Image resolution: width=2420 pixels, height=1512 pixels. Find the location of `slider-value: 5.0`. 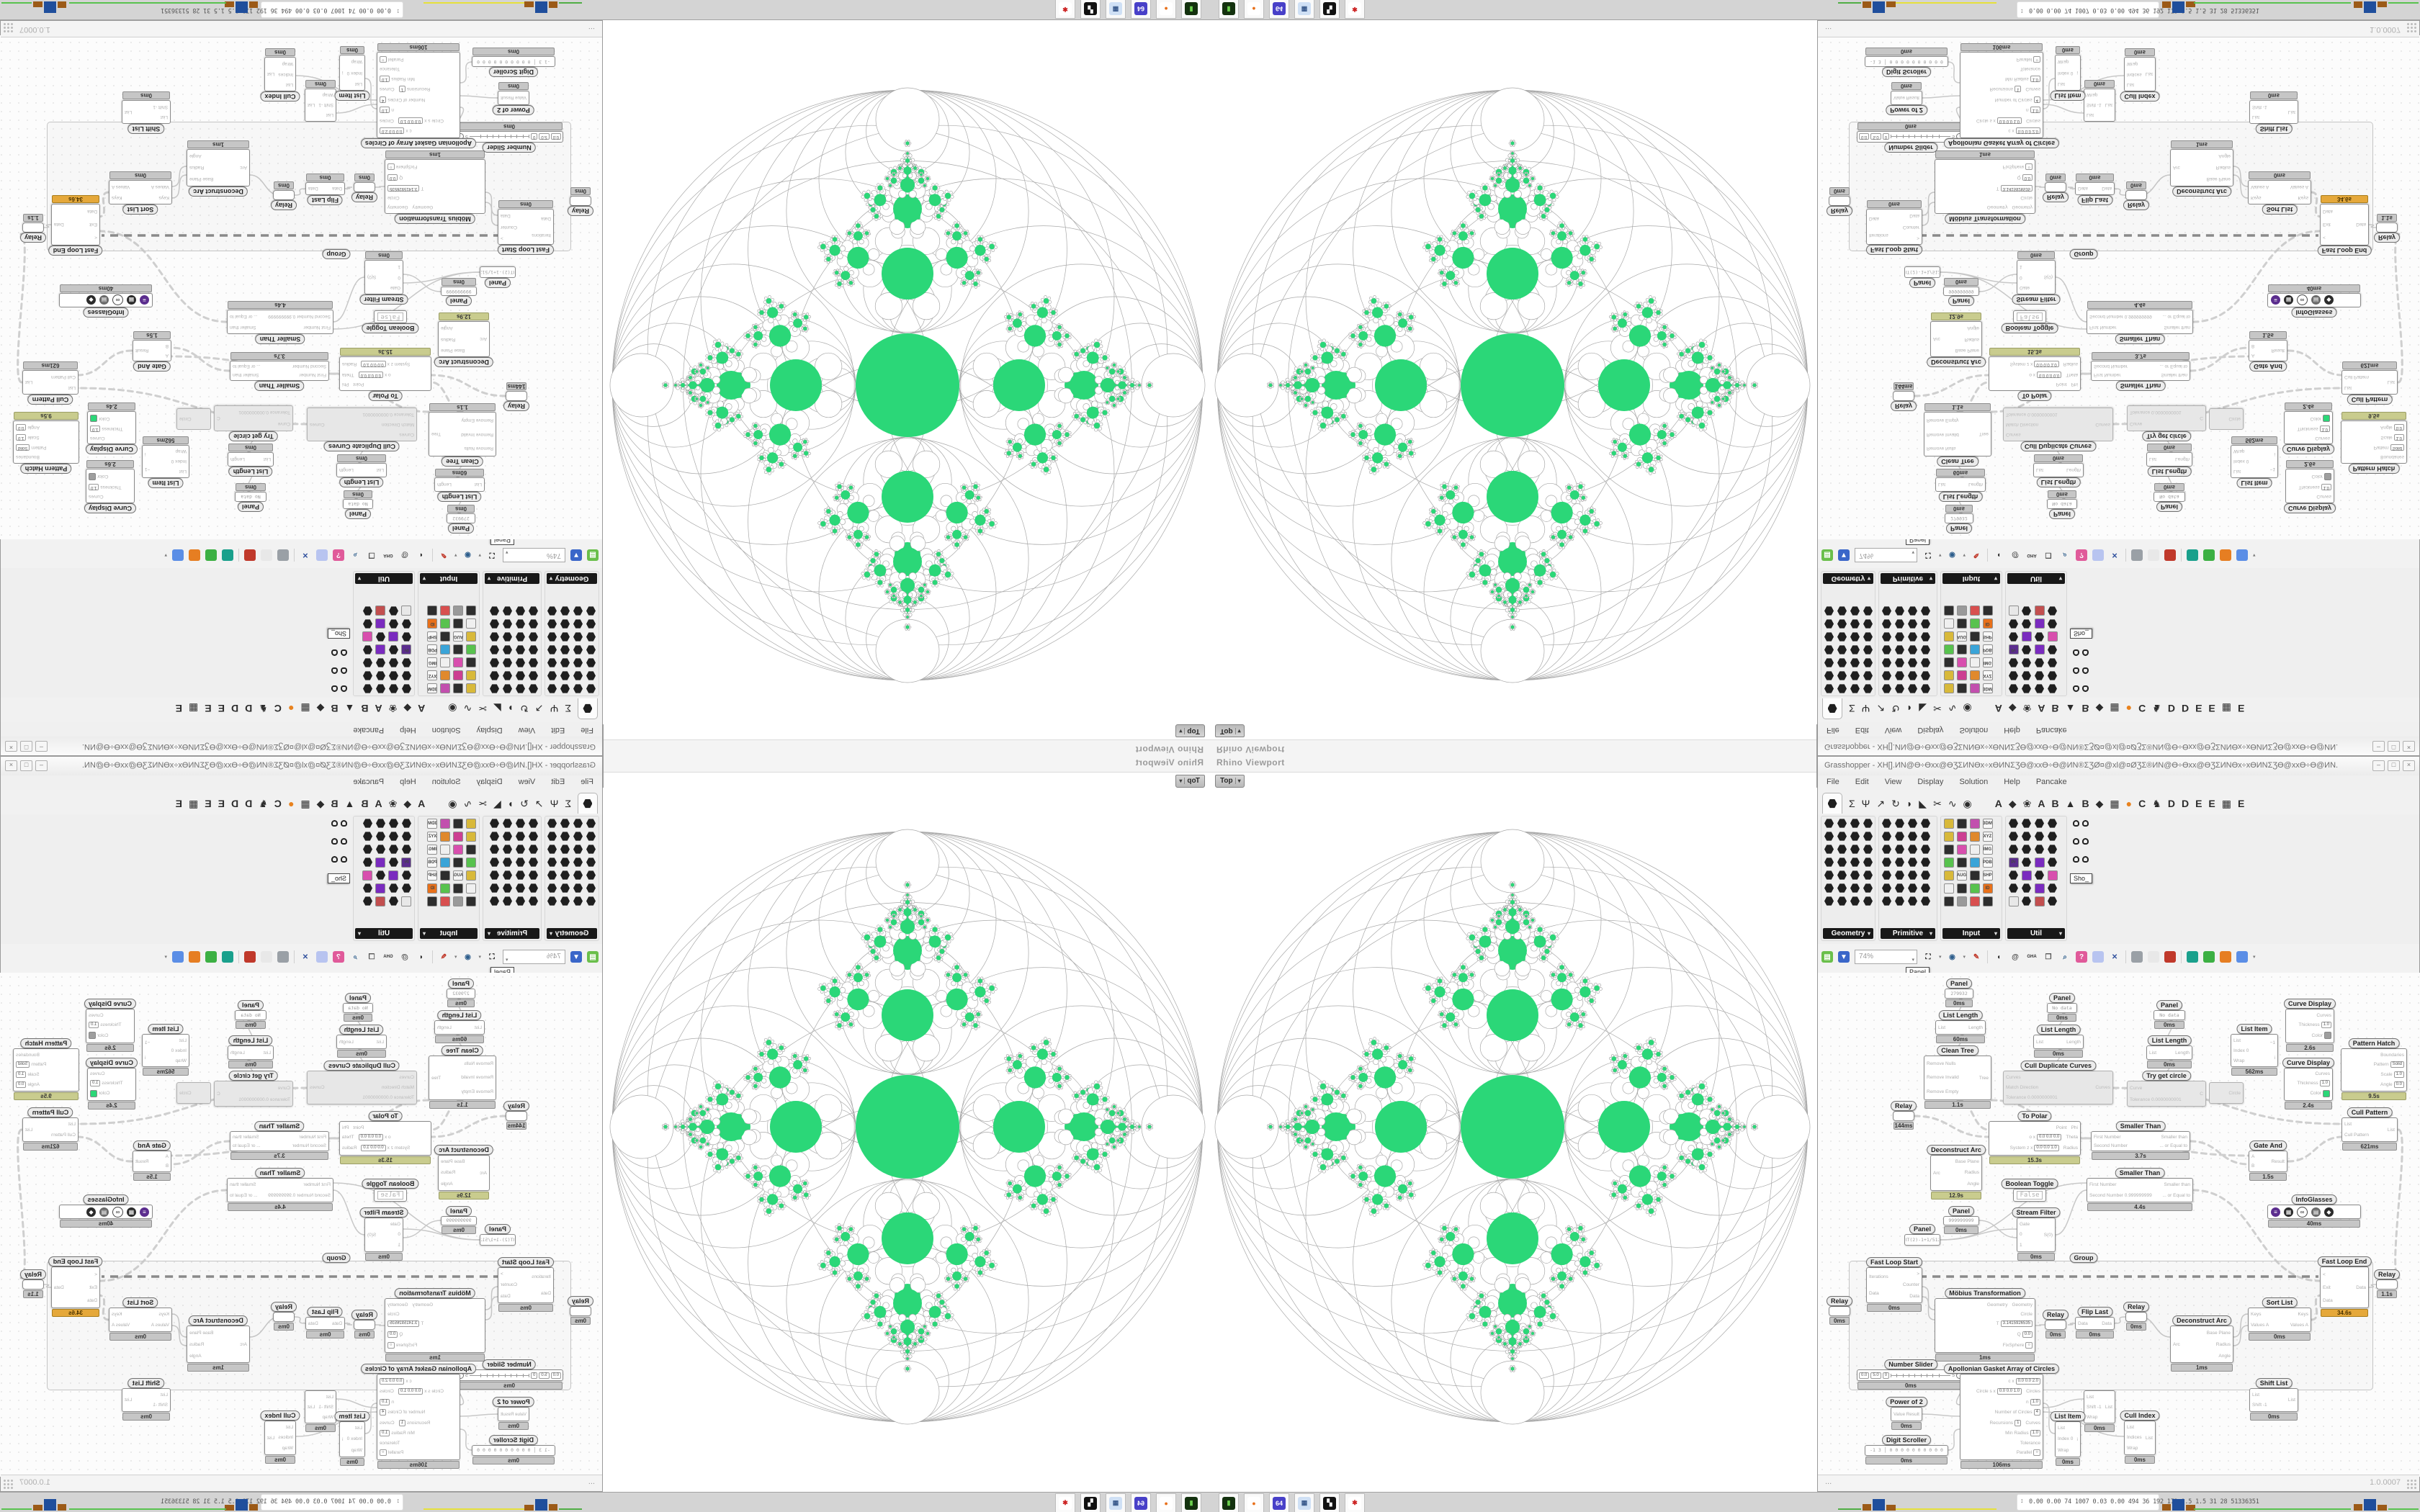

slider-value: 5.0 is located at coordinates (544, 136).